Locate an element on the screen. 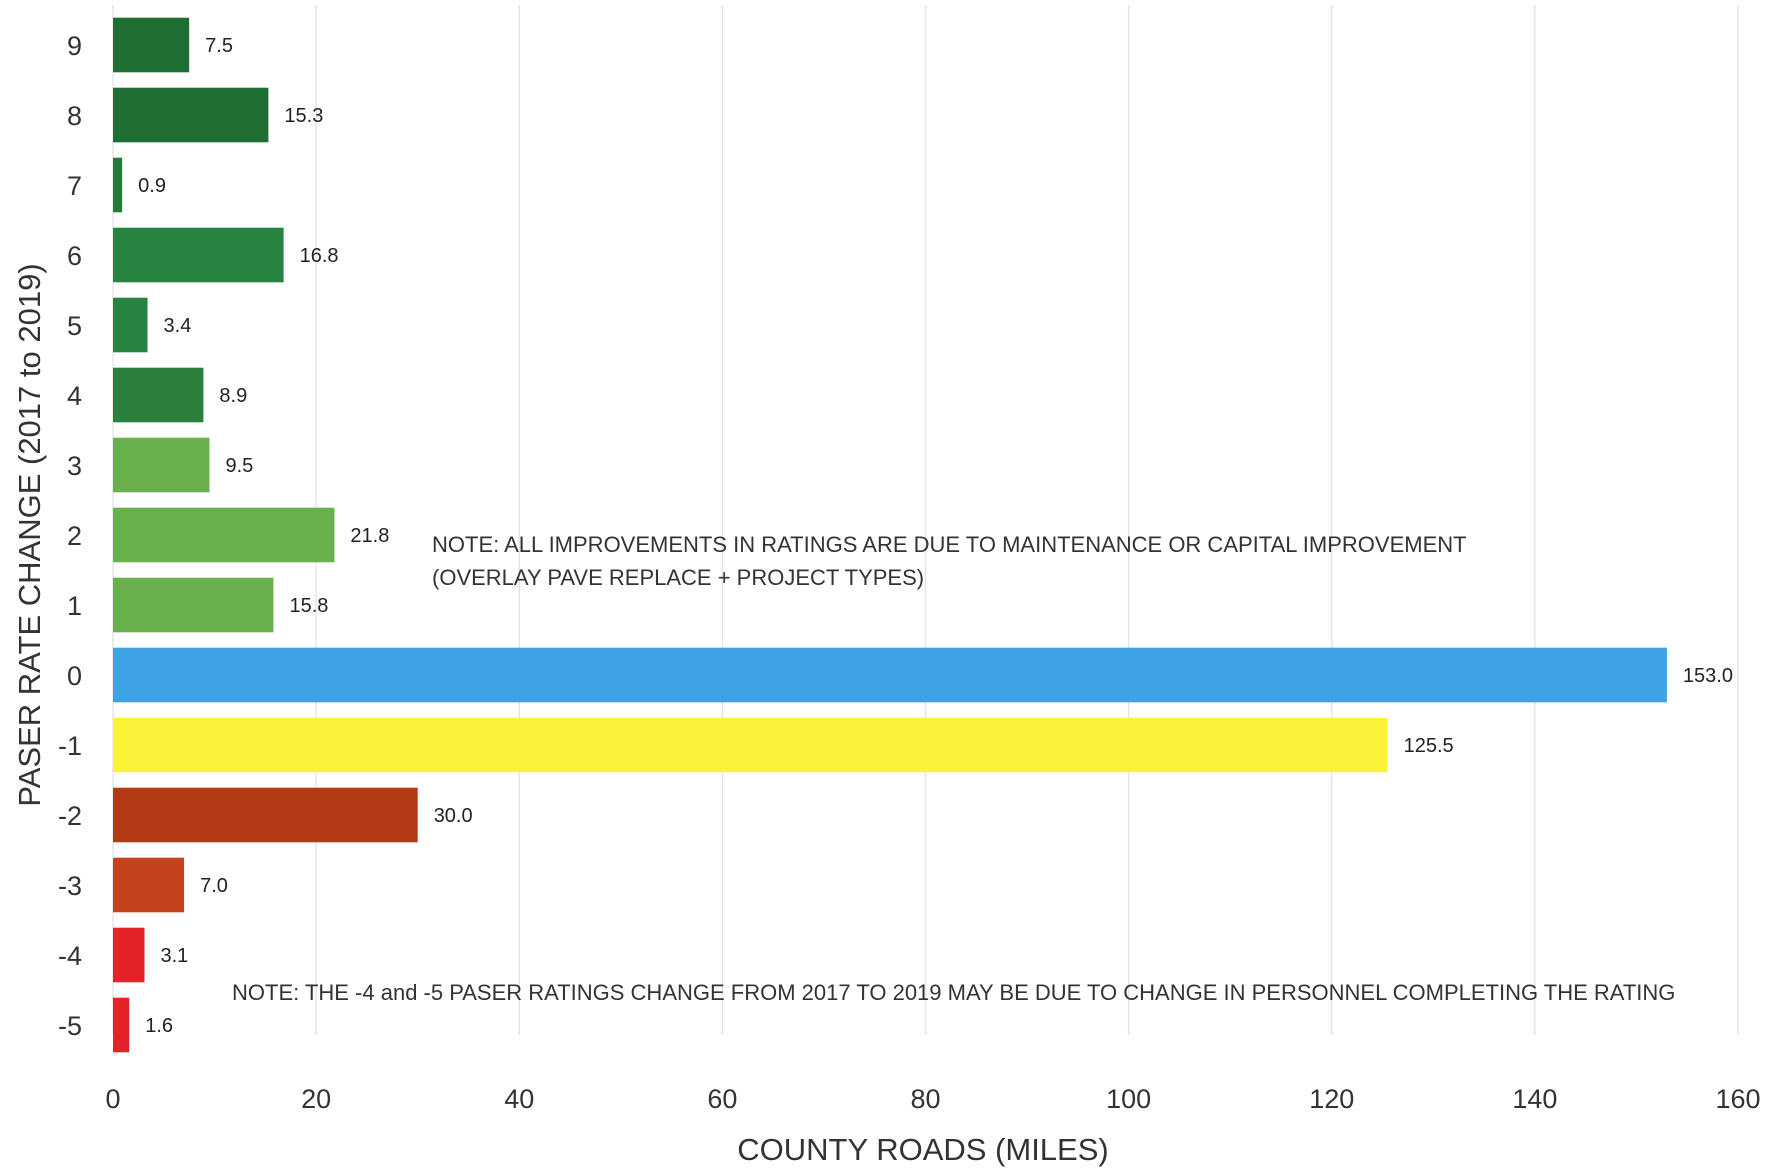 Image resolution: width=1789 pixels, height=1173 pixels. bar-value-label: 7.5 is located at coordinates (219, 46).